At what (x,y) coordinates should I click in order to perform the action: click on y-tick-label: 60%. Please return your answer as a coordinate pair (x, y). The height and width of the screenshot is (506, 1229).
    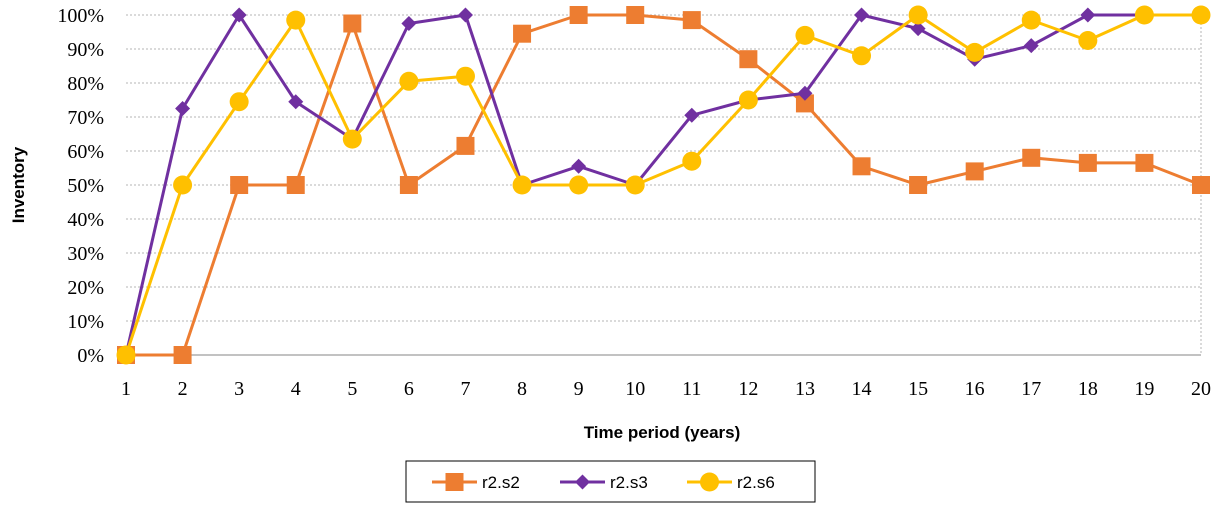
    Looking at the image, I should click on (85, 152).